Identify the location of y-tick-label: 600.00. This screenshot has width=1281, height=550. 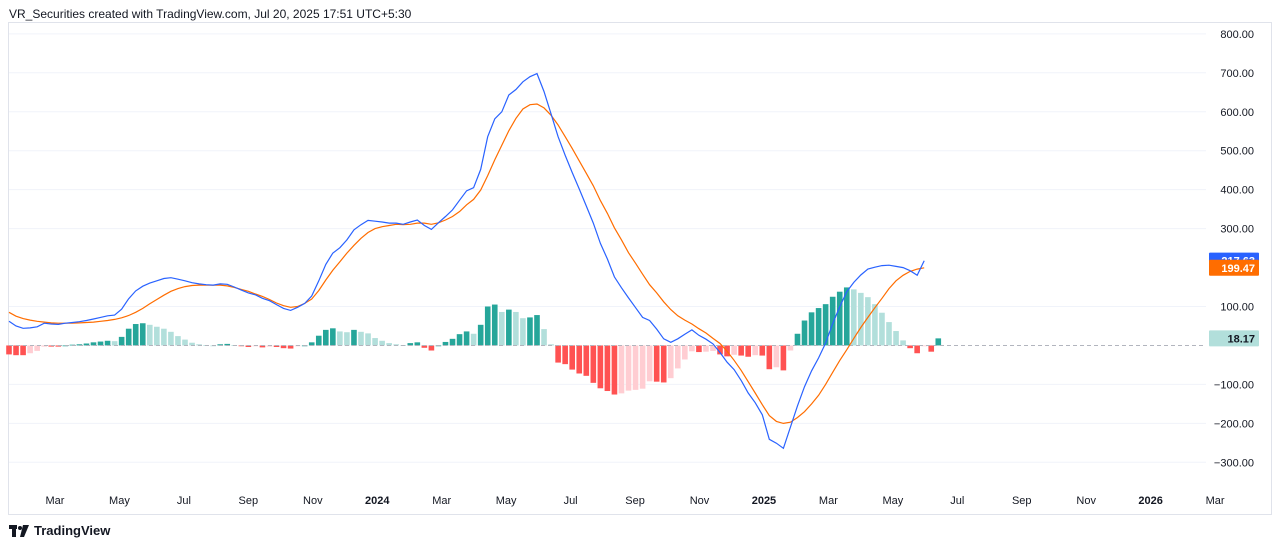
(1237, 113).